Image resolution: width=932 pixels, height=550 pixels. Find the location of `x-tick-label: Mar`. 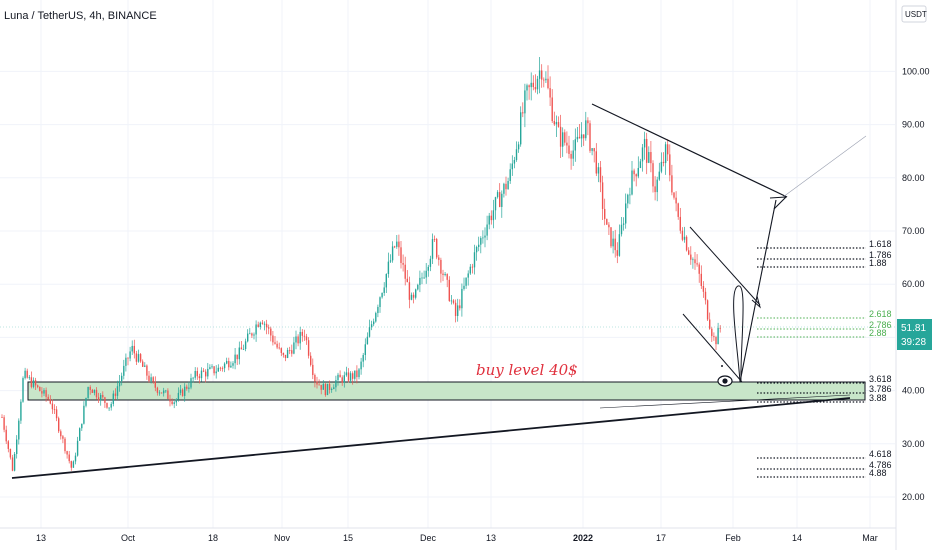

x-tick-label: Mar is located at coordinates (870, 538).